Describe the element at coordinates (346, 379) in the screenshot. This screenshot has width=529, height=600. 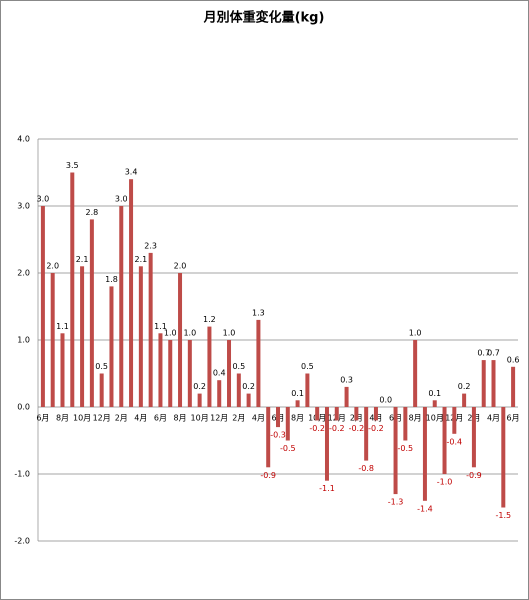
I see `value-label: 0.3` at that location.